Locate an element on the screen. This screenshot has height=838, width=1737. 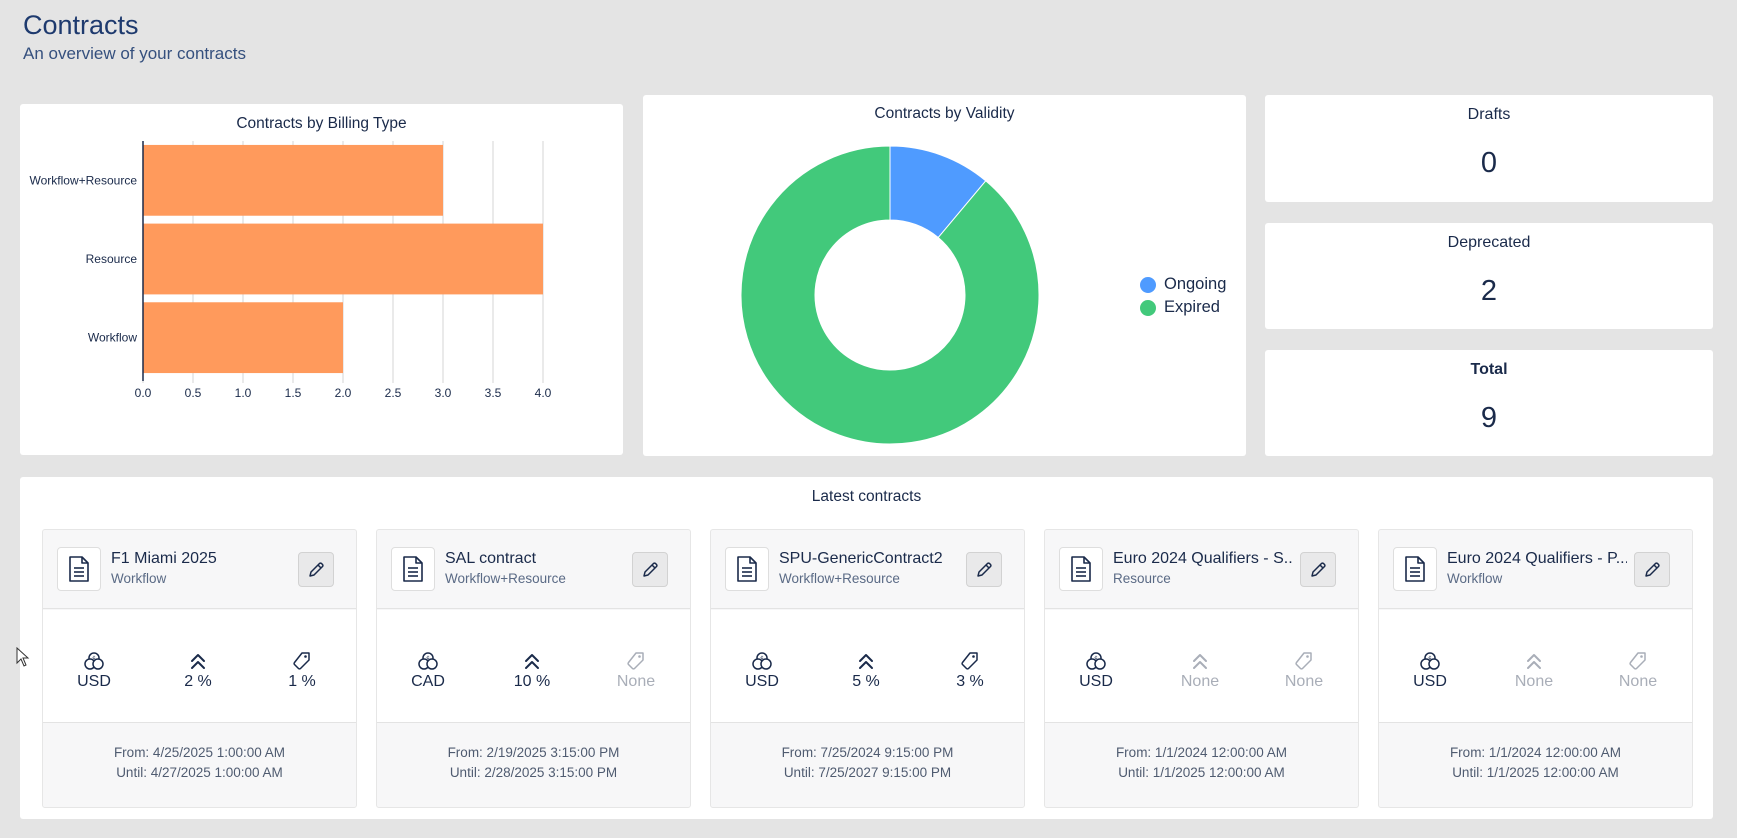
valid-until: Until: 2/28/2025 3:15:00 PM is located at coordinates (533, 772).